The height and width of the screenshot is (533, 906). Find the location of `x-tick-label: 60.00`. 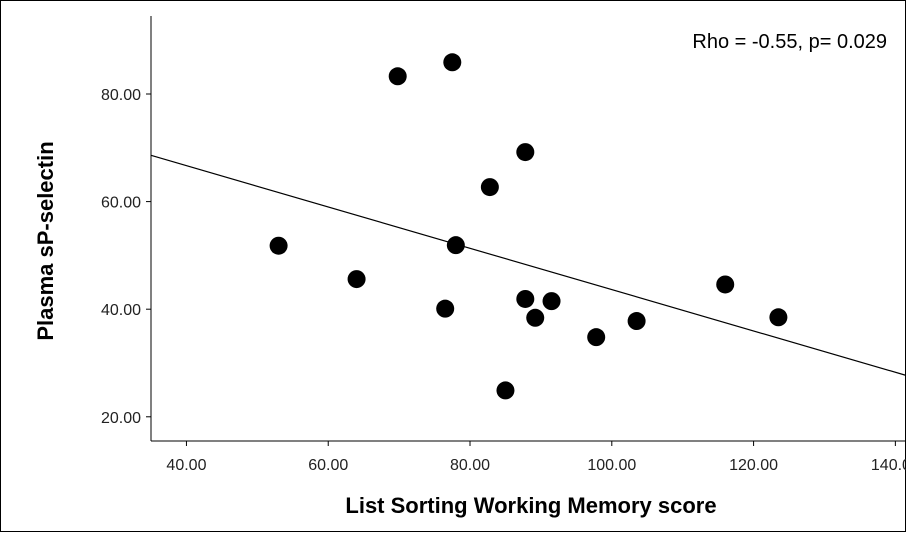

x-tick-label: 60.00 is located at coordinates (328, 465).